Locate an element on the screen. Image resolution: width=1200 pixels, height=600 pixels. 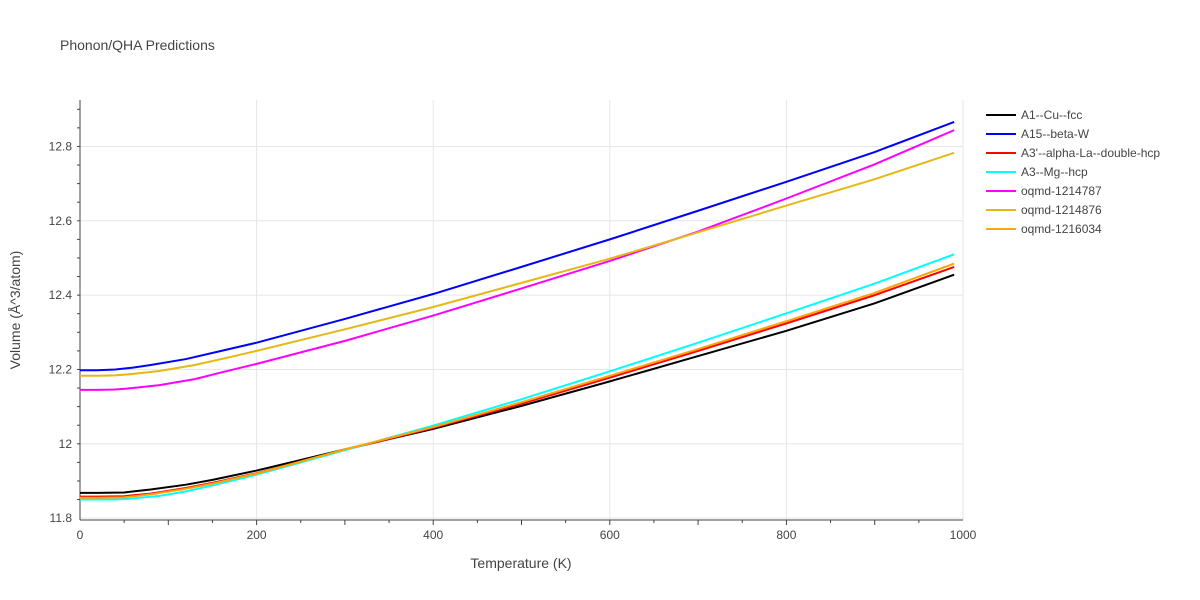
legend-label: A3--Mg--hcp is located at coordinates (1054, 172).